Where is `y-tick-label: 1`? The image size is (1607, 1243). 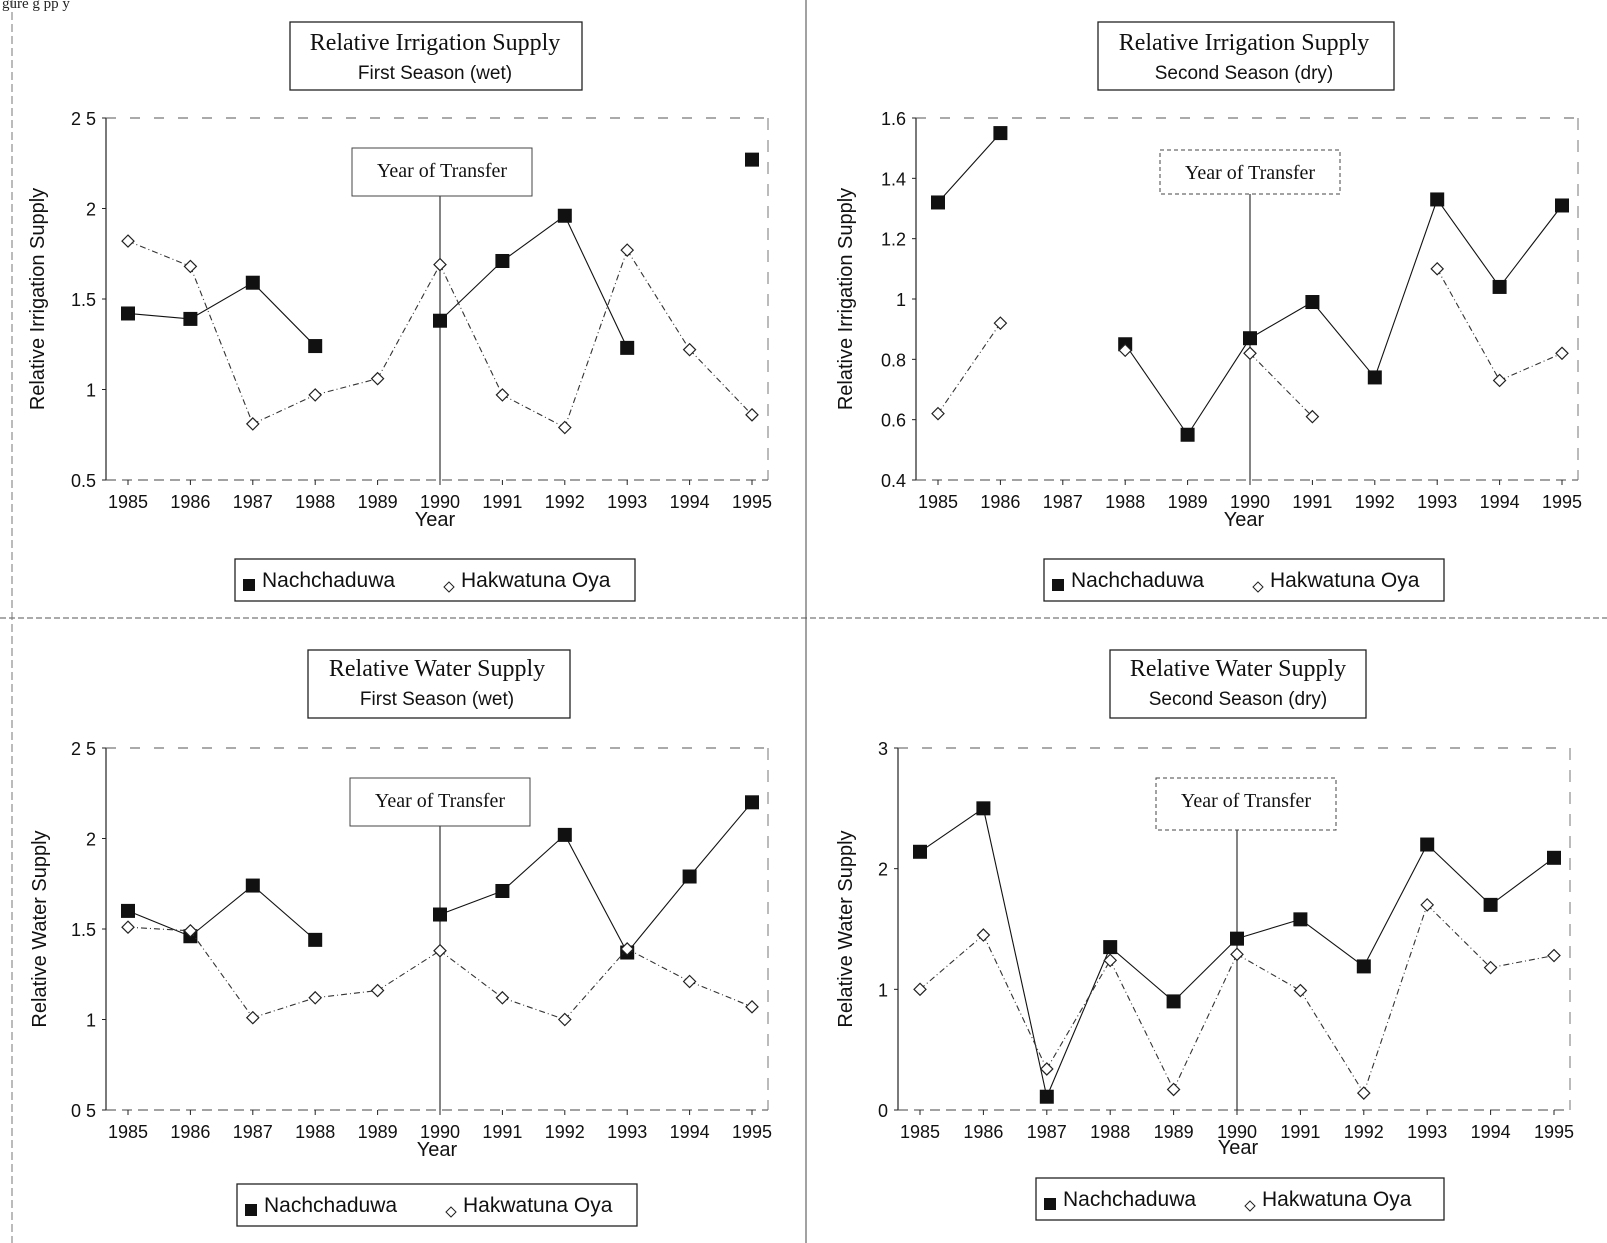
y-tick-label: 1 is located at coordinates (883, 990).